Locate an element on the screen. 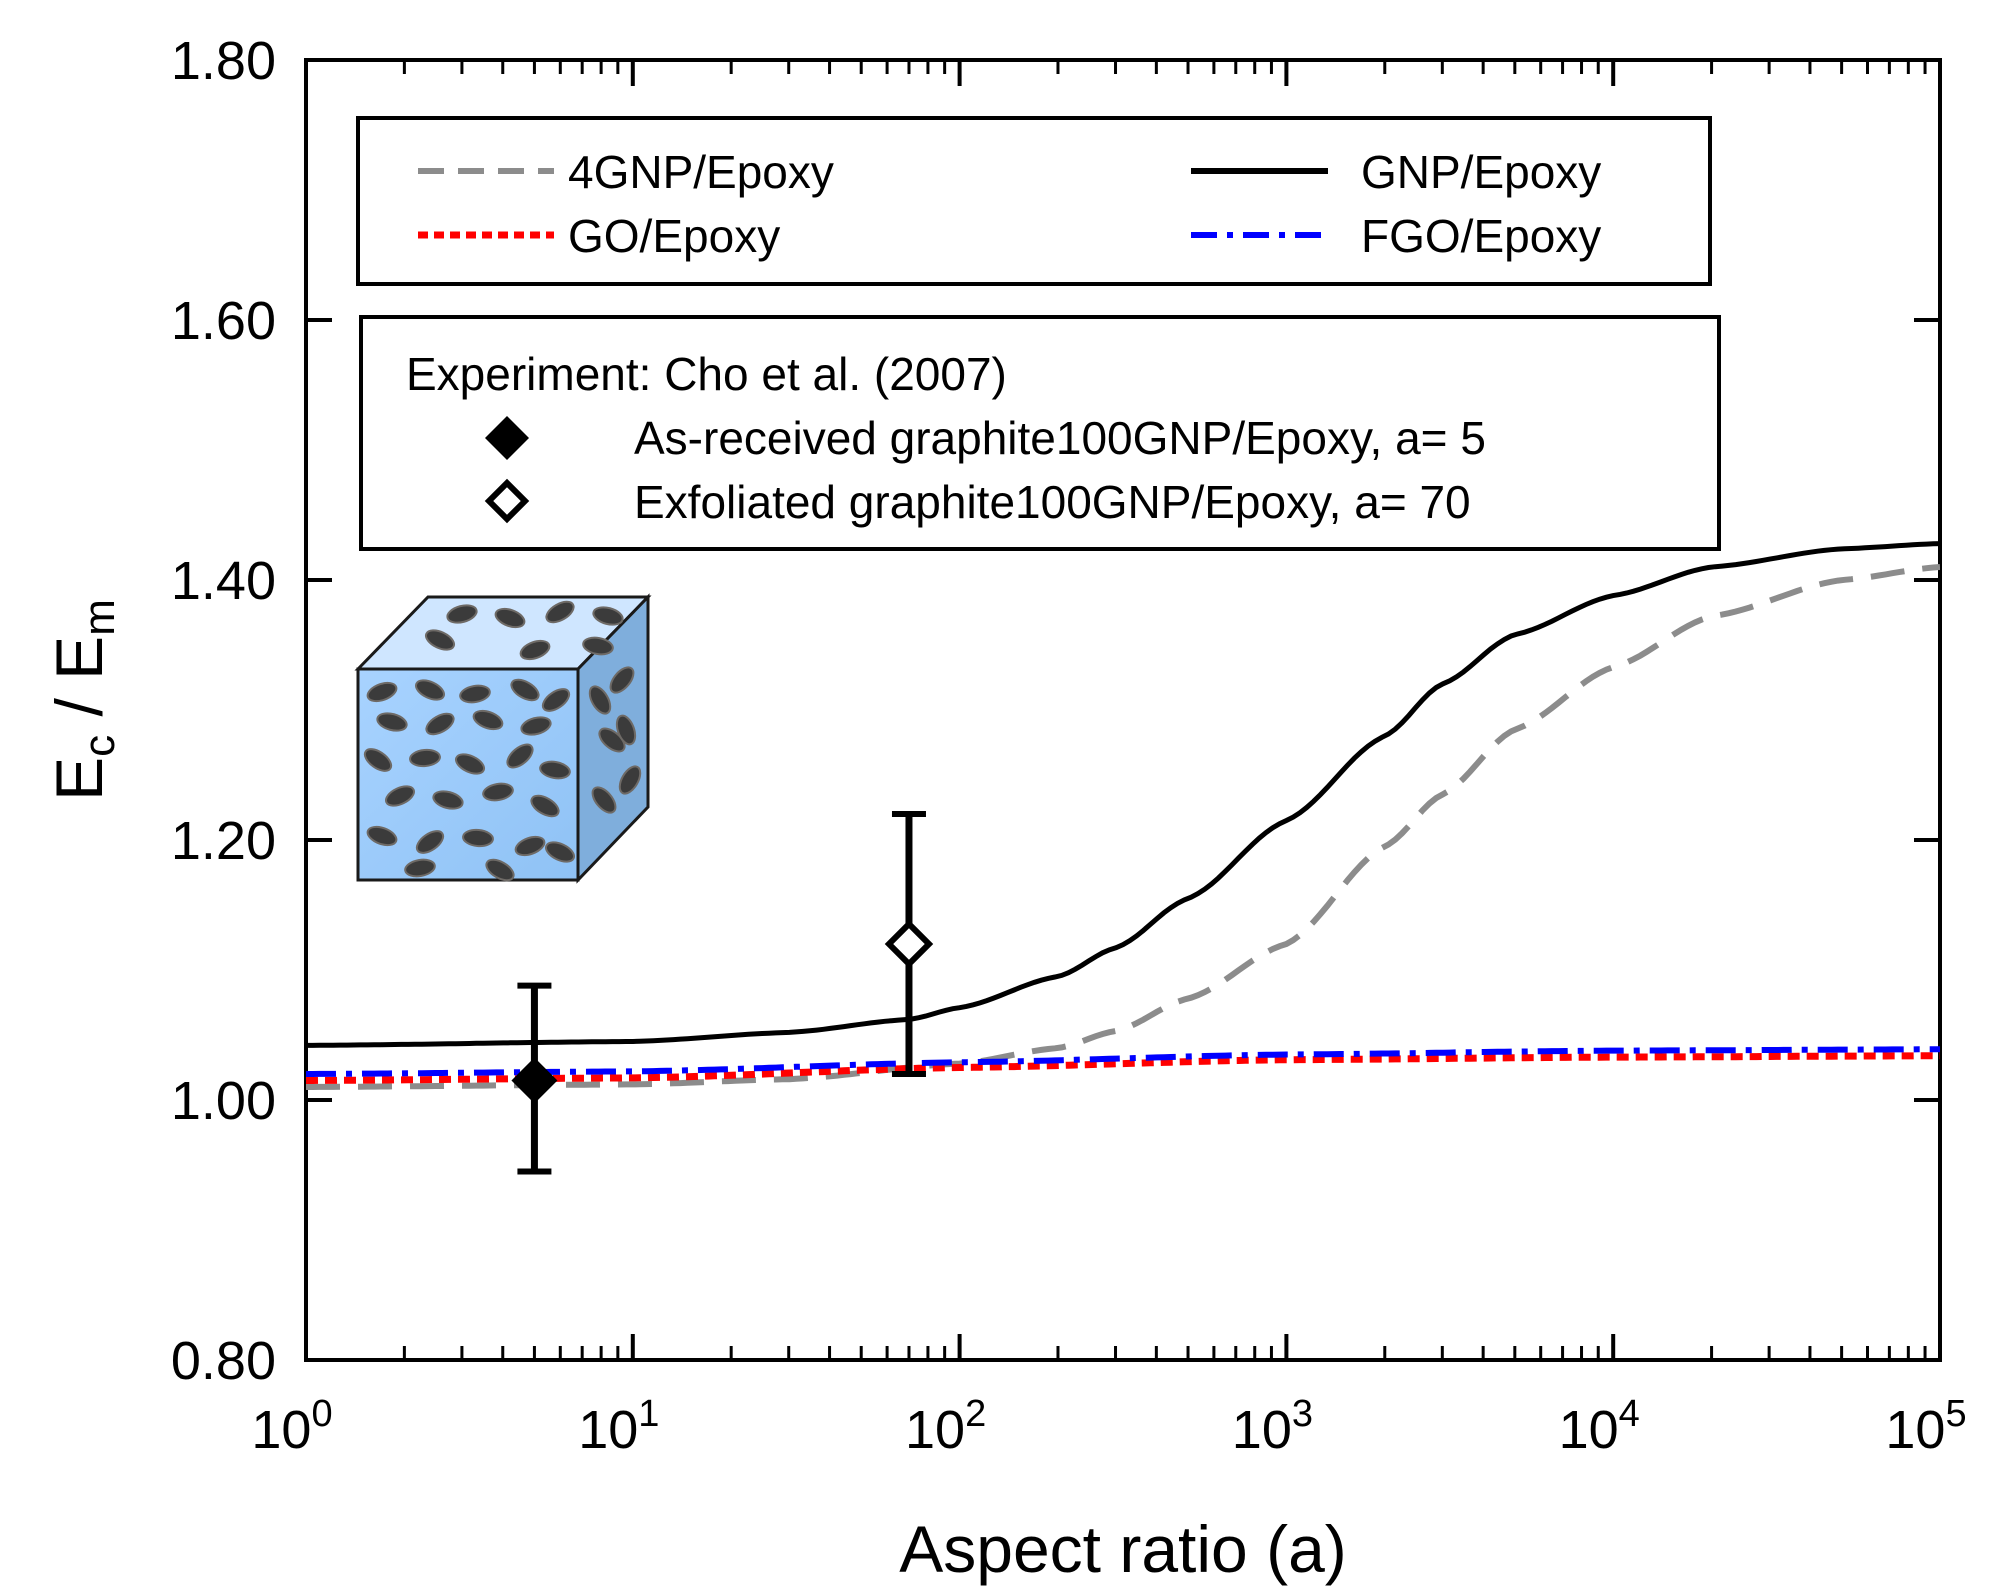 The height and width of the screenshot is (1596, 2013). y-axis-title: Ec / Em is located at coordinates (83, 700).